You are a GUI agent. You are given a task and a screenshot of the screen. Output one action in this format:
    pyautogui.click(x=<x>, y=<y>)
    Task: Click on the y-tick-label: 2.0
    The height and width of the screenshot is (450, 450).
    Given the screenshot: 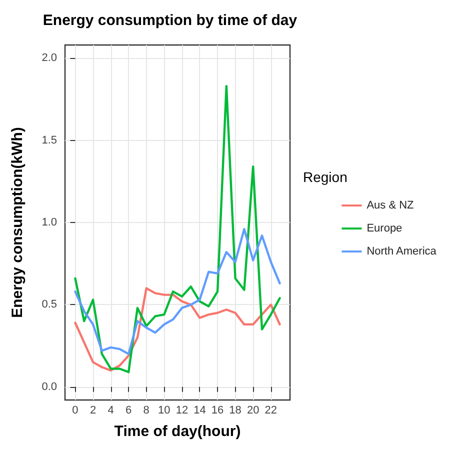 What is the action you would take?
    pyautogui.click(x=49, y=58)
    